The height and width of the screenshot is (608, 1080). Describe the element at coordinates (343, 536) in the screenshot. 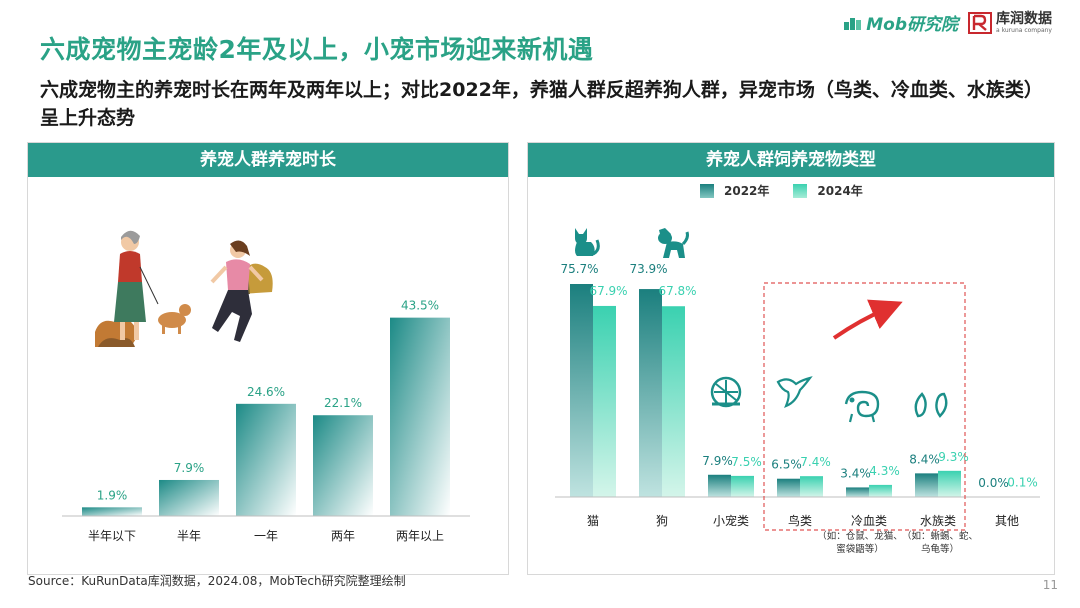

I see `duration-category-label: 两年` at that location.